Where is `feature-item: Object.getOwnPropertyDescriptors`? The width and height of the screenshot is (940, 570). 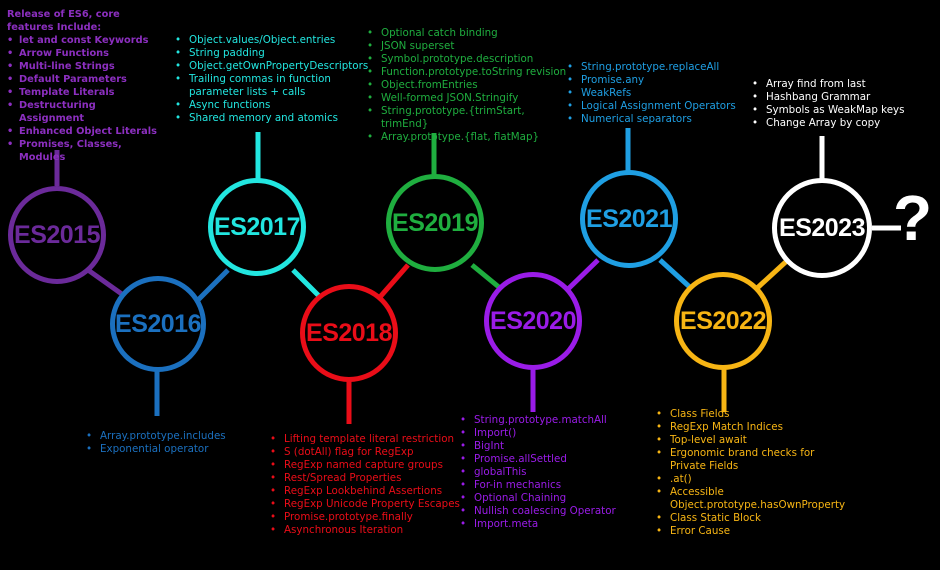
feature-item: Object.getOwnPropertyDescriptors is located at coordinates (271, 66).